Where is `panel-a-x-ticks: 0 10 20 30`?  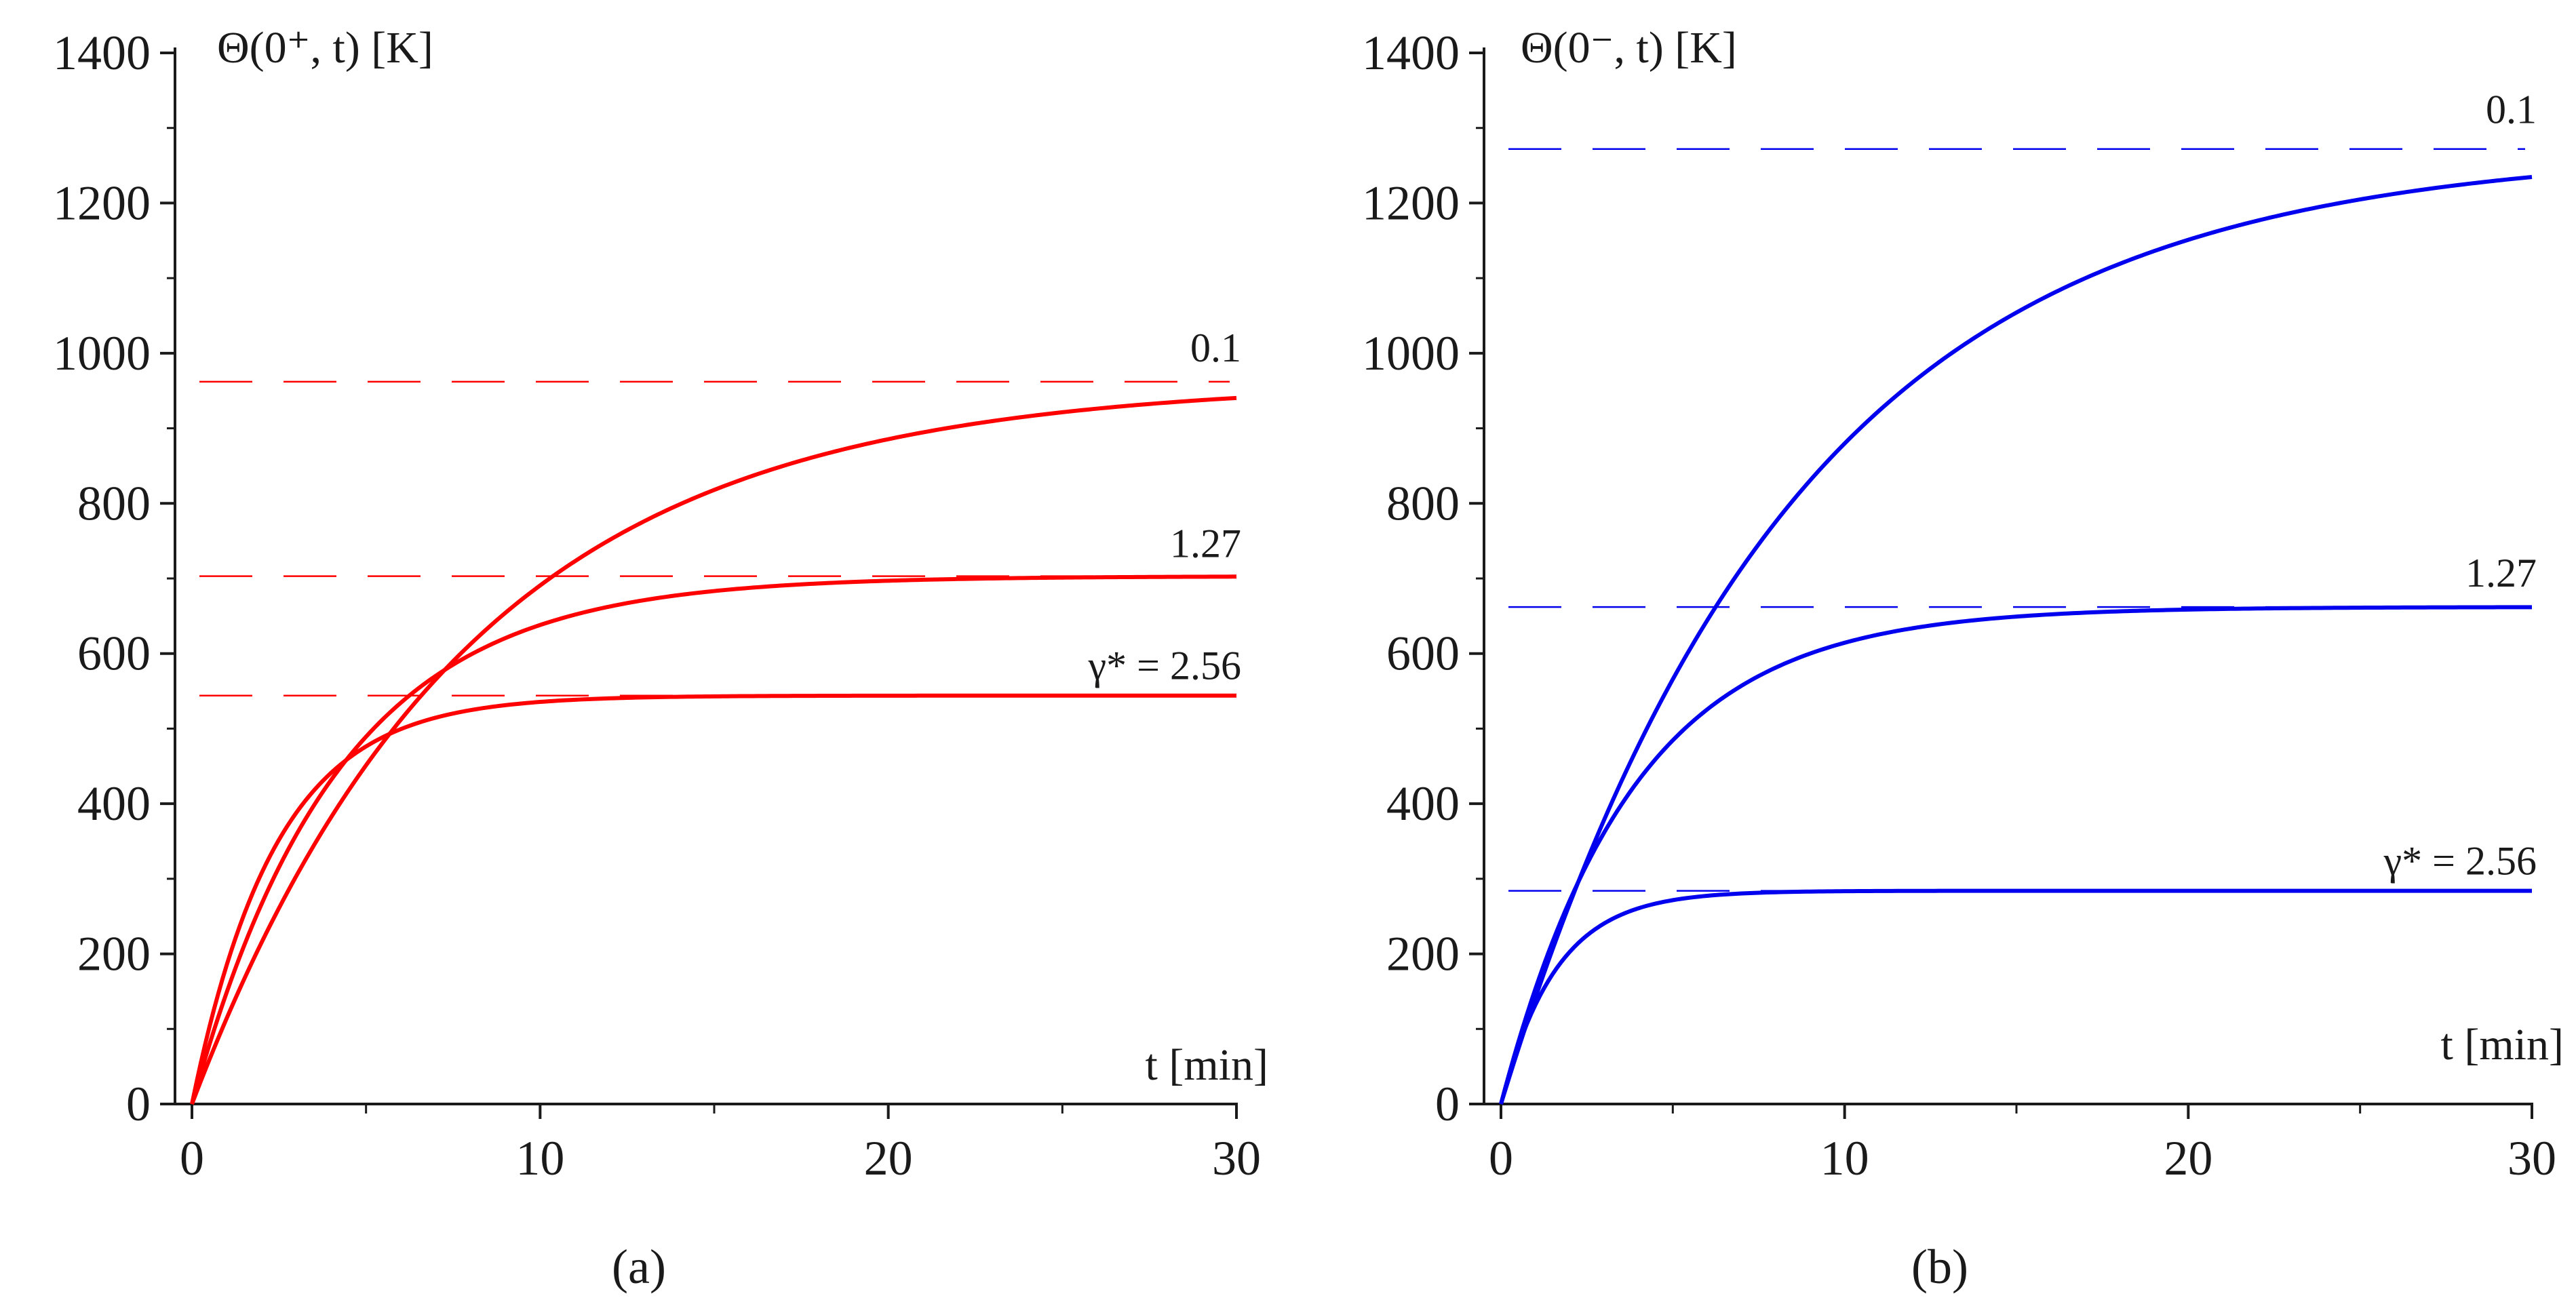
panel-a-x-ticks: 0 10 20 30 is located at coordinates (720, 1145).